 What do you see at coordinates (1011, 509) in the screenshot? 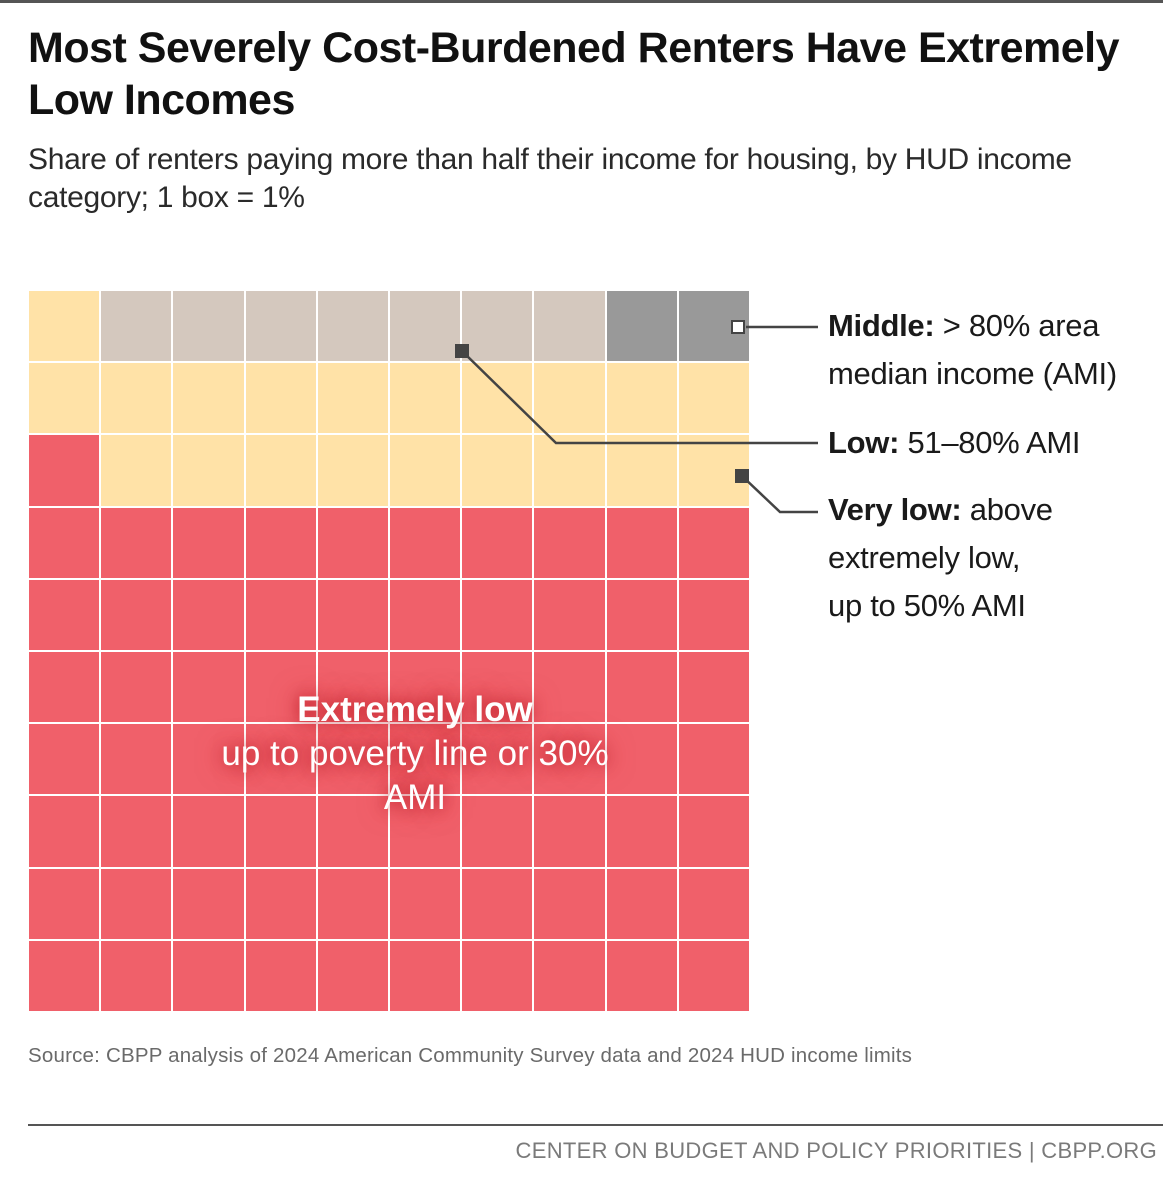
I see `legend-very-low-desc-1: above` at bounding box center [1011, 509].